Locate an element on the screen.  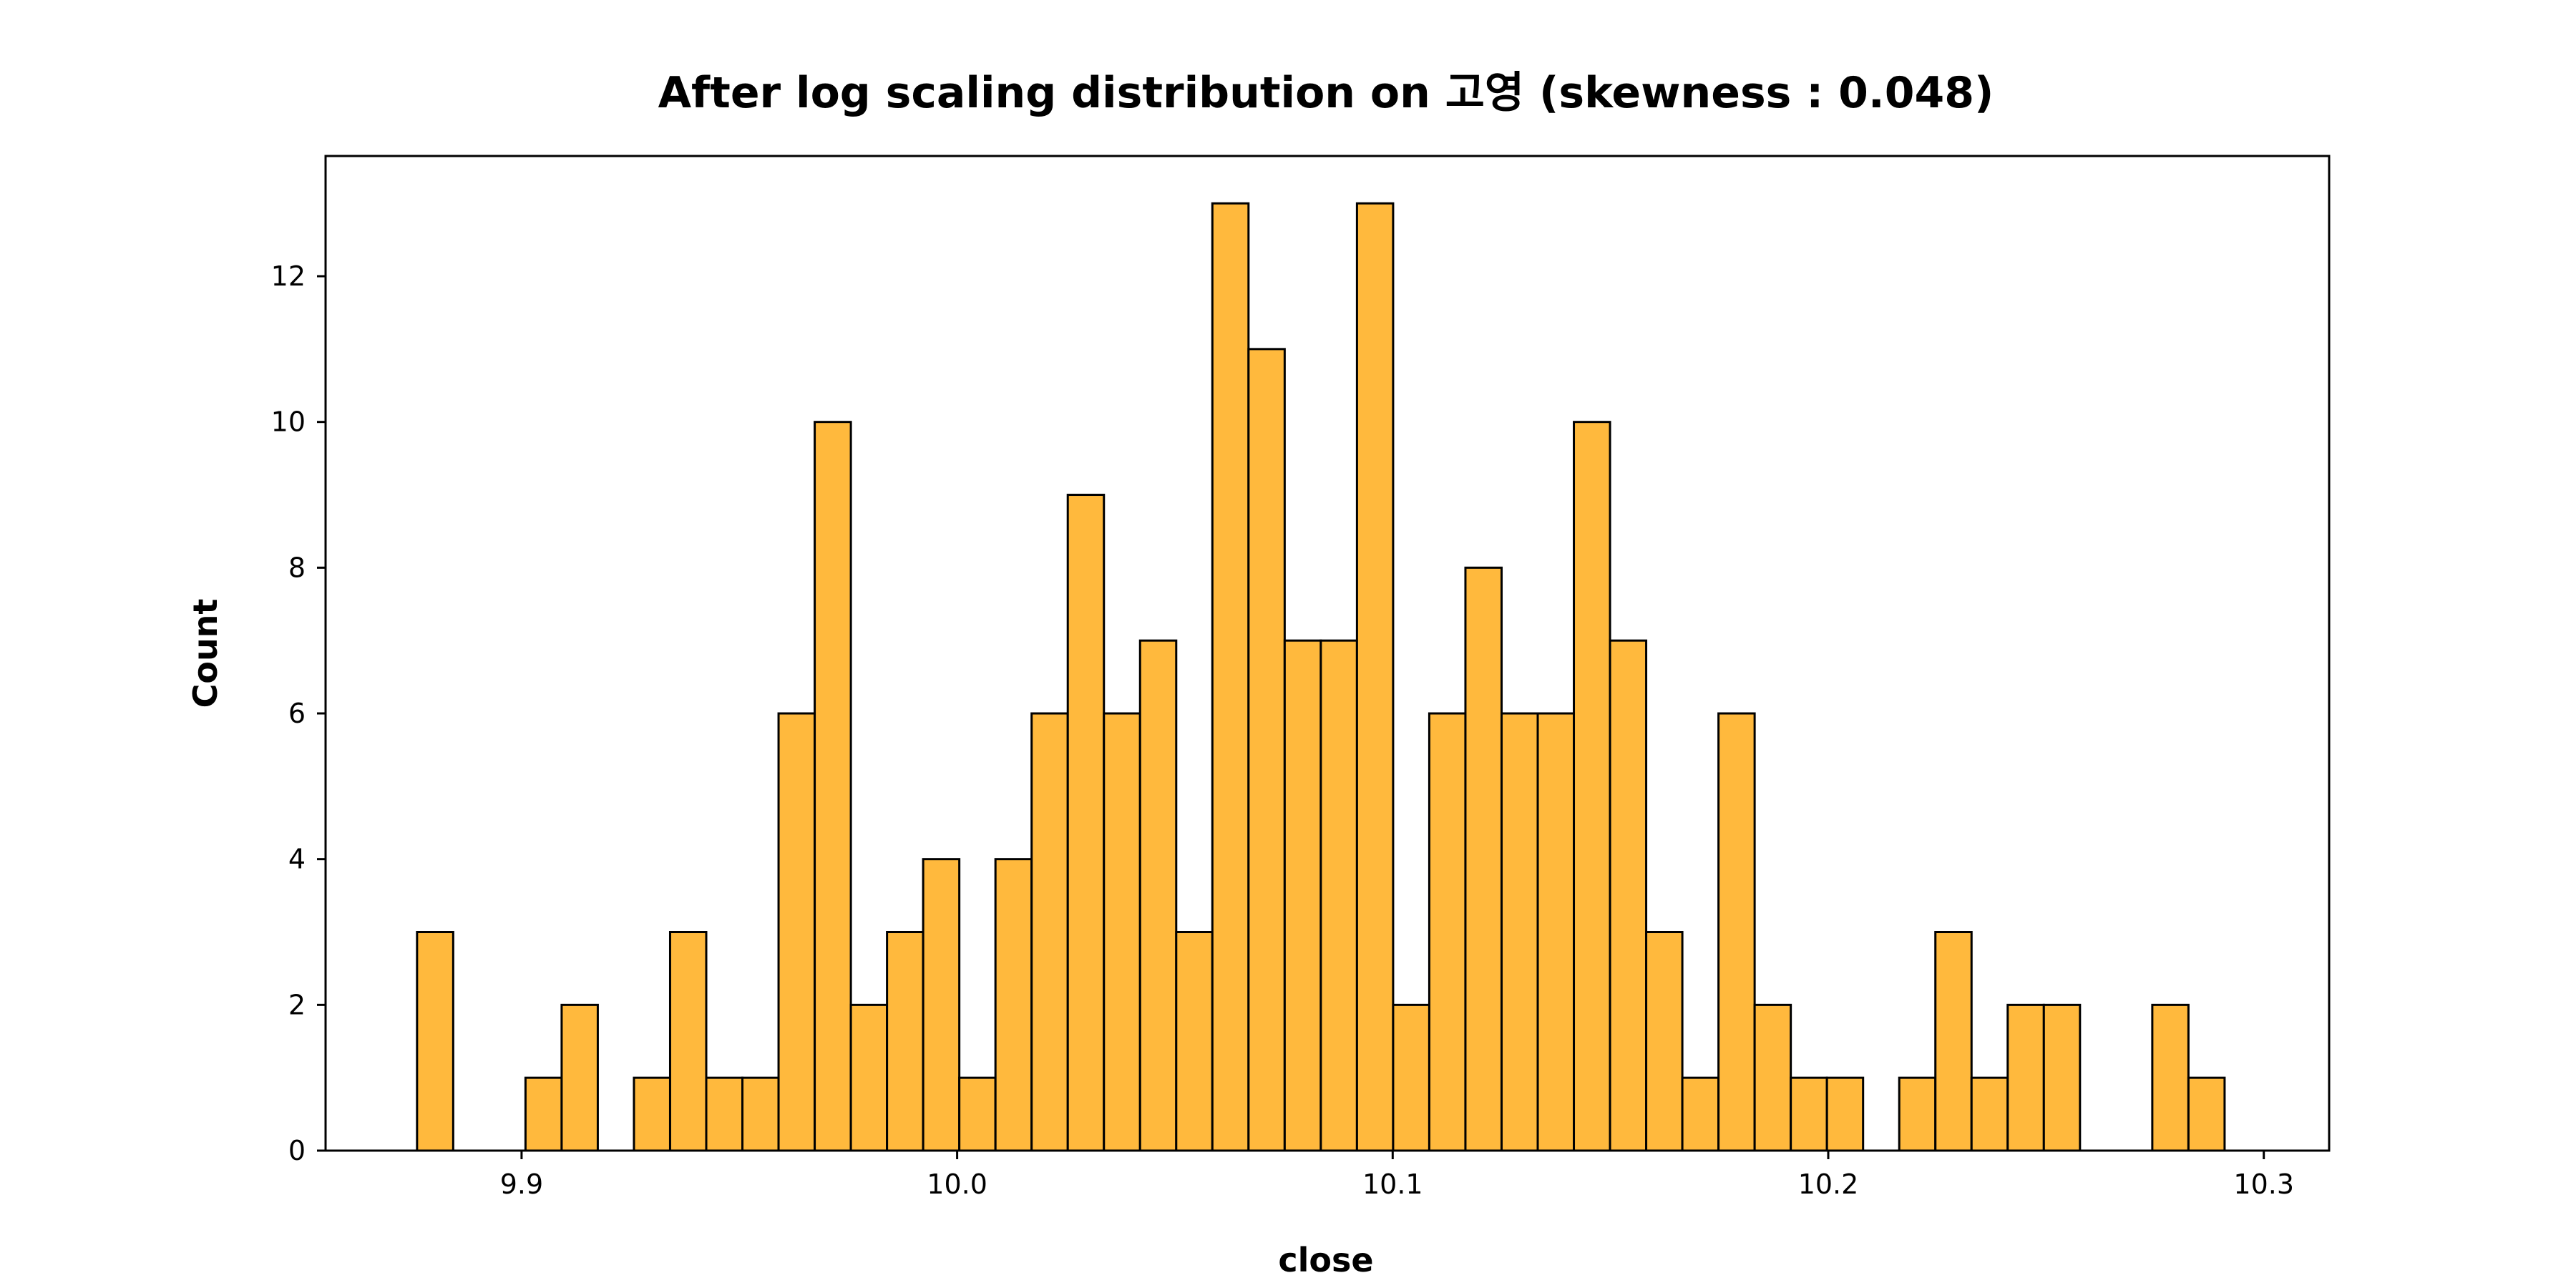
y-tick-label: 6 is located at coordinates (297, 713).